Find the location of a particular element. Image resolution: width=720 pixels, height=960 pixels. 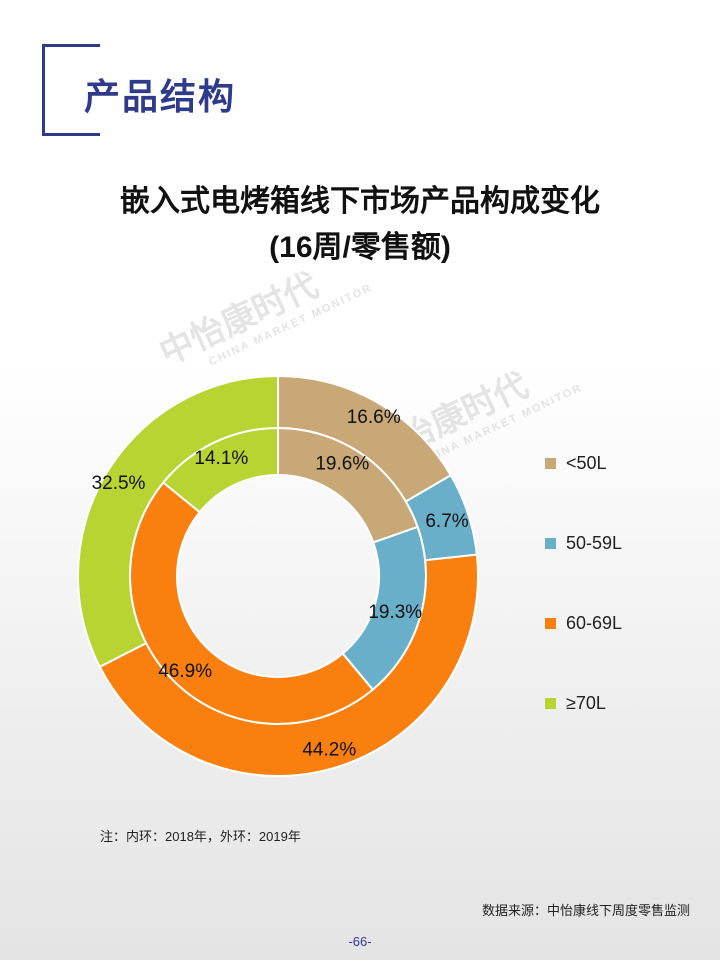

chart-subtitle: (16周/零售额) is located at coordinates (360, 247).